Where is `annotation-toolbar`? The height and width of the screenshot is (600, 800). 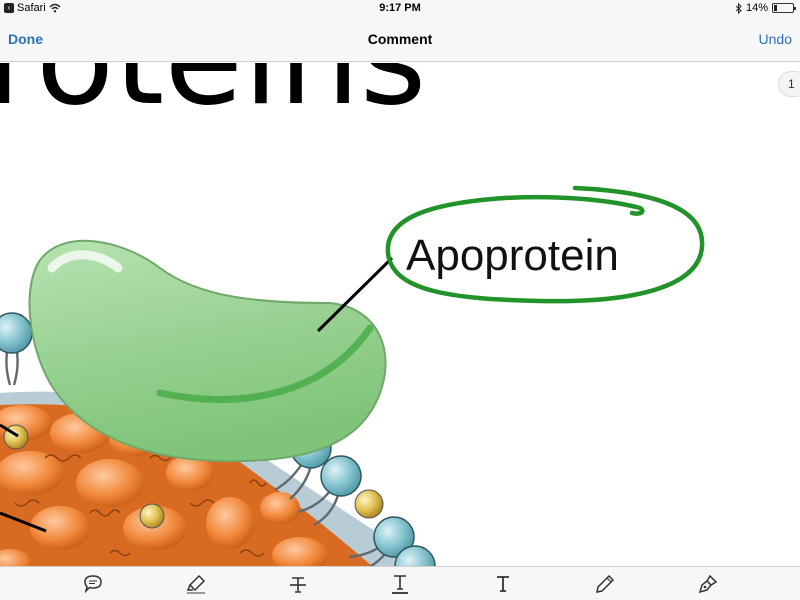
annotation-toolbar is located at coordinates (400, 583).